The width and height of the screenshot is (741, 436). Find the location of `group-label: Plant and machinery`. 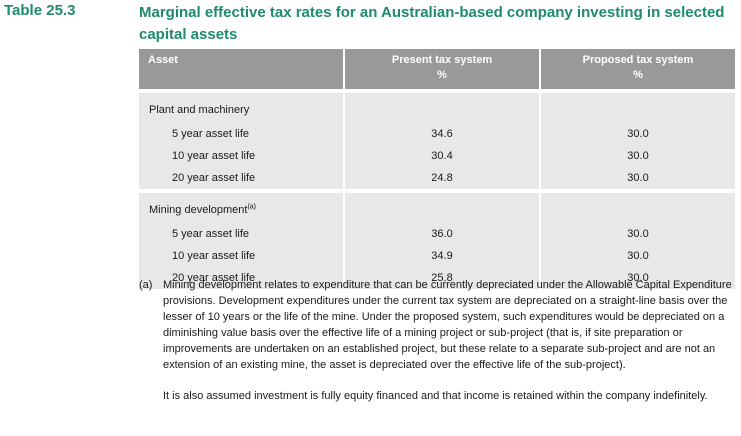

group-label: Plant and machinery is located at coordinates (242, 108).